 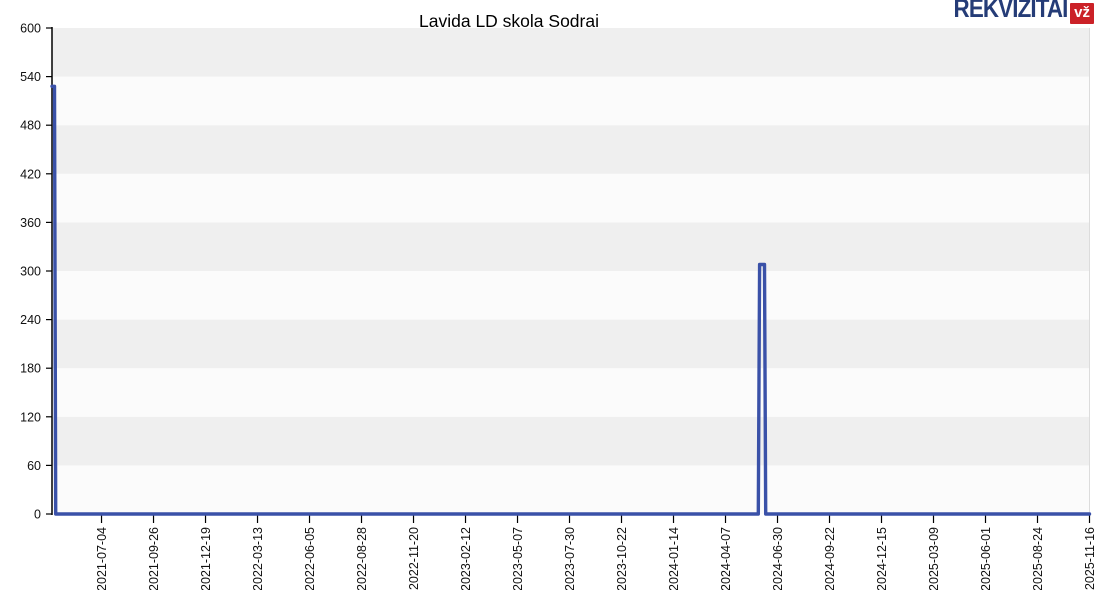 I want to click on x-axis-label: 2023-05-07, so click(x=518, y=558).